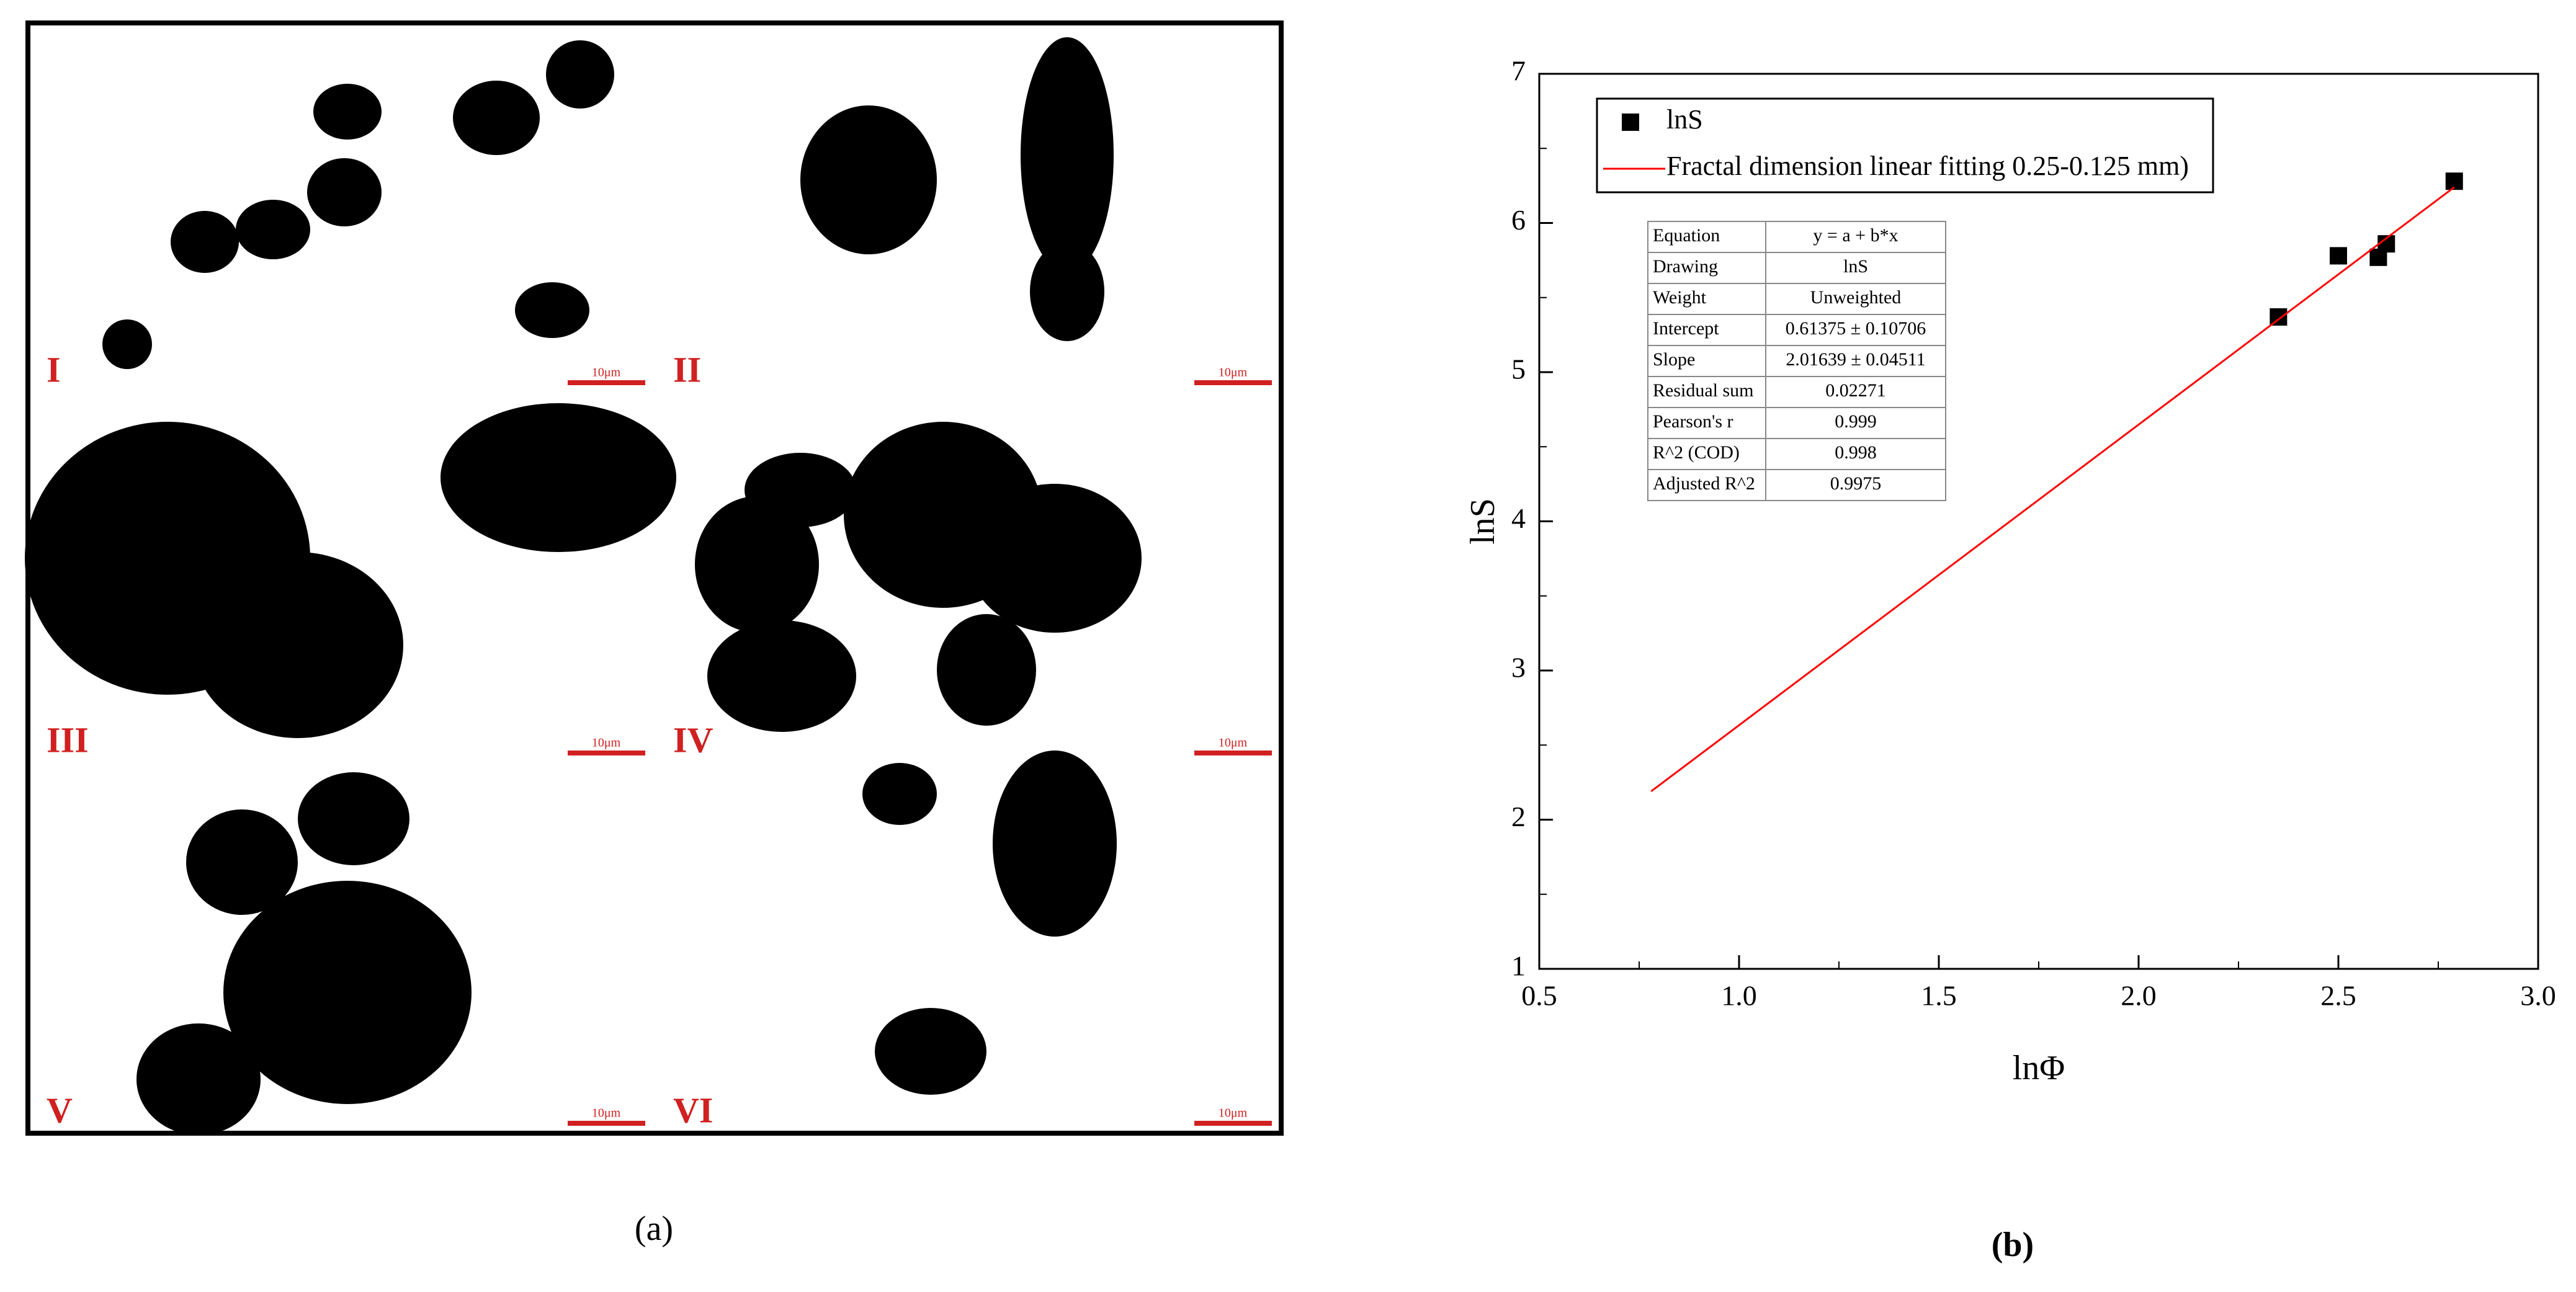 The height and width of the screenshot is (1292, 2576). I want to click on table-key: Residual sum, so click(1703, 390).